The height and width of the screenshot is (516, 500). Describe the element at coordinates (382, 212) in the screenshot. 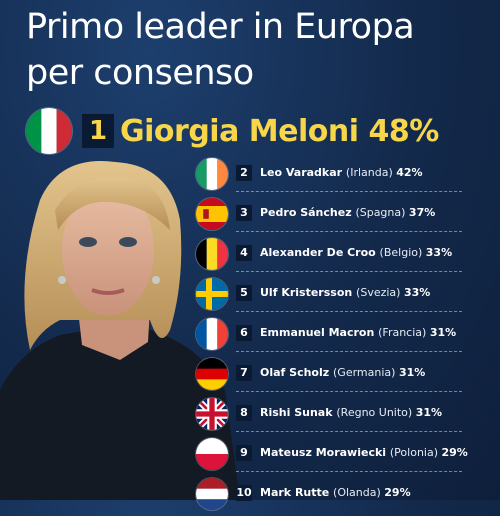

I see `leader-country: (Spagna)` at that location.